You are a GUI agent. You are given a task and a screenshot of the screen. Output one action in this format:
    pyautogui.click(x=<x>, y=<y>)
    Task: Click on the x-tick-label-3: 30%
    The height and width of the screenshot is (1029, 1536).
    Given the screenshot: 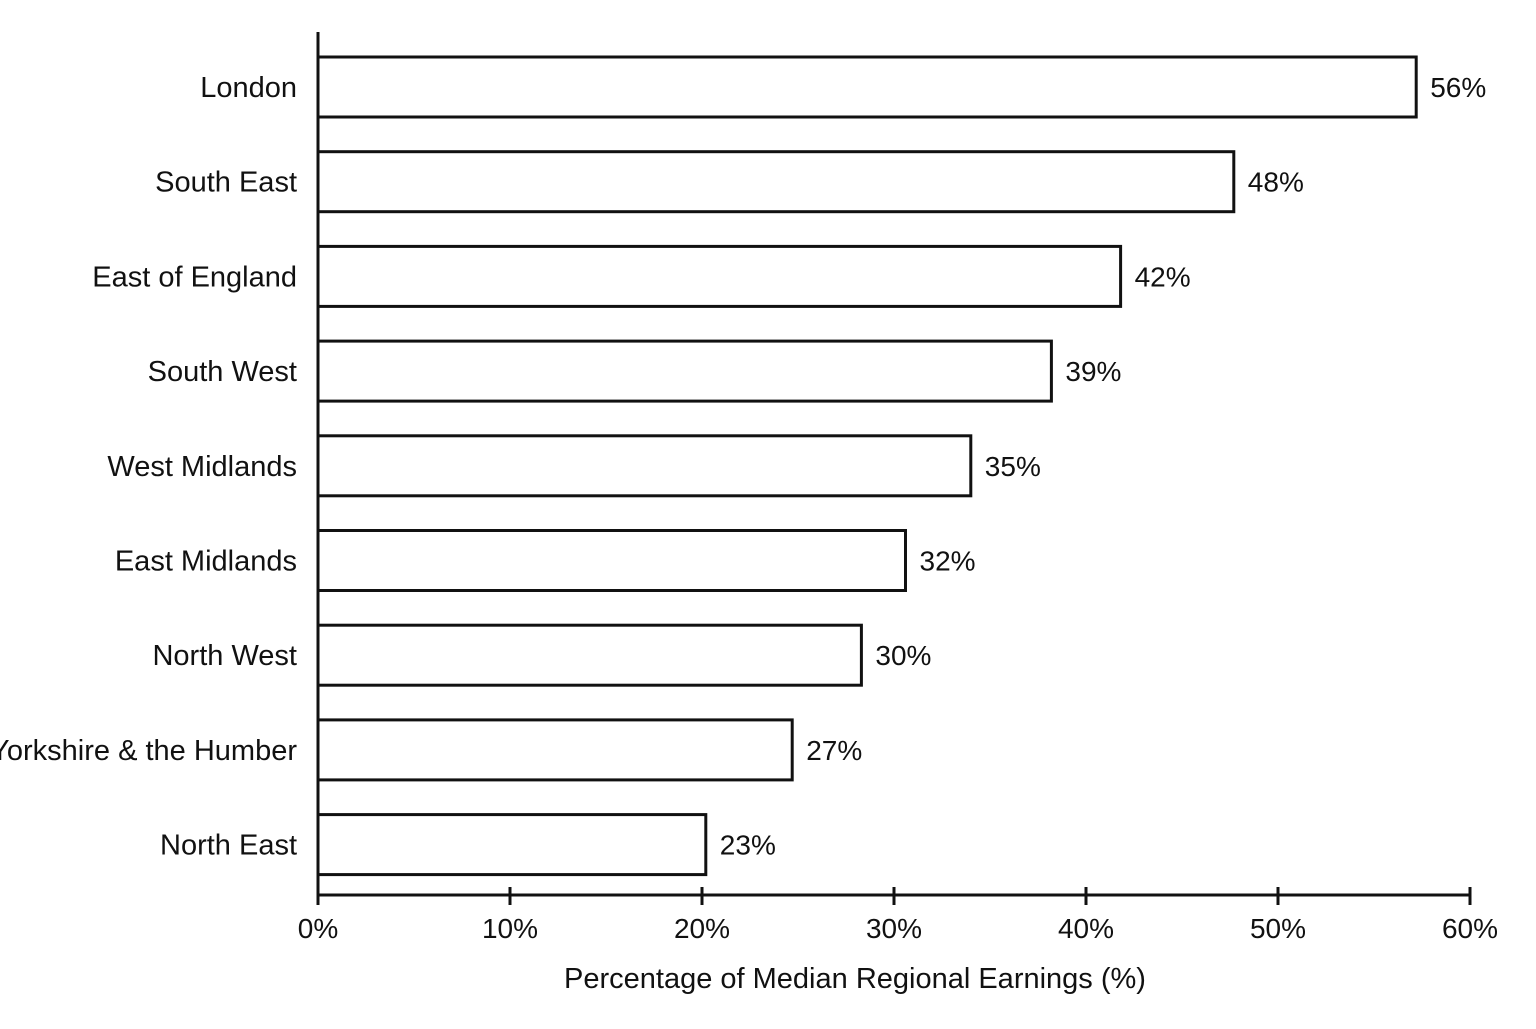 What is the action you would take?
    pyautogui.click(x=894, y=928)
    